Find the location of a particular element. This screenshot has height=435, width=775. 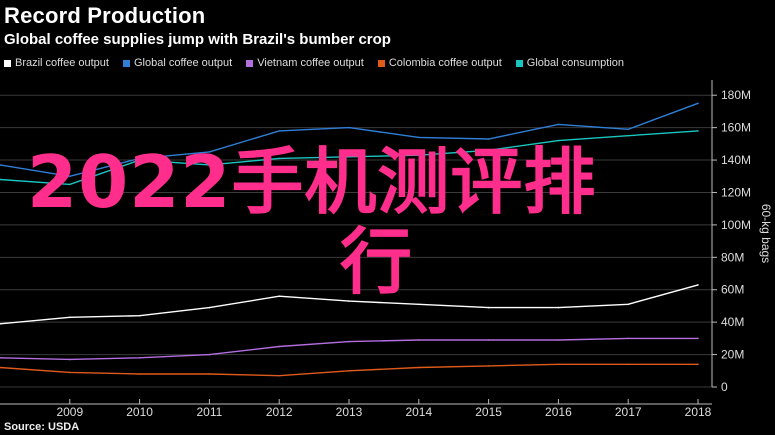

series-line-global-consumption is located at coordinates (349, 158).